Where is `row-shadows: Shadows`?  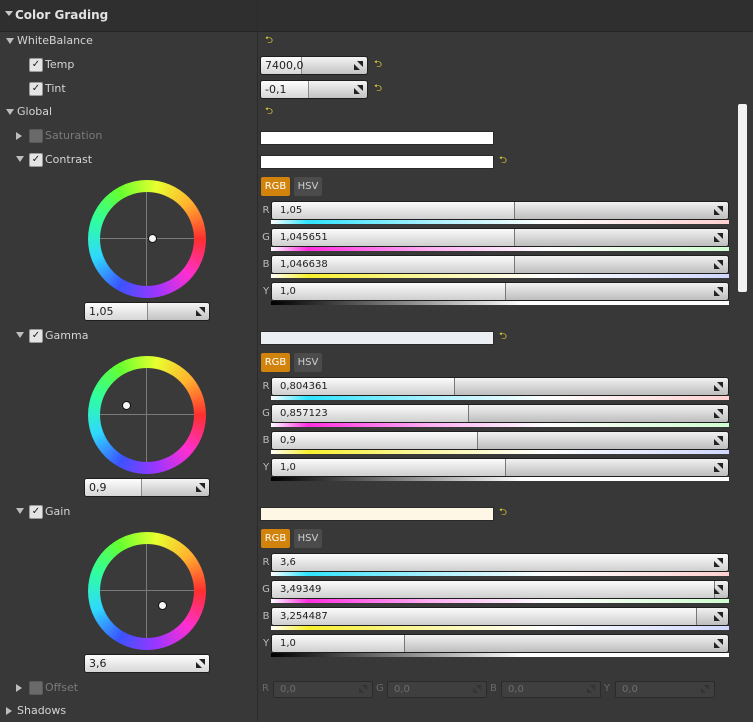
row-shadows: Shadows is located at coordinates (128, 711).